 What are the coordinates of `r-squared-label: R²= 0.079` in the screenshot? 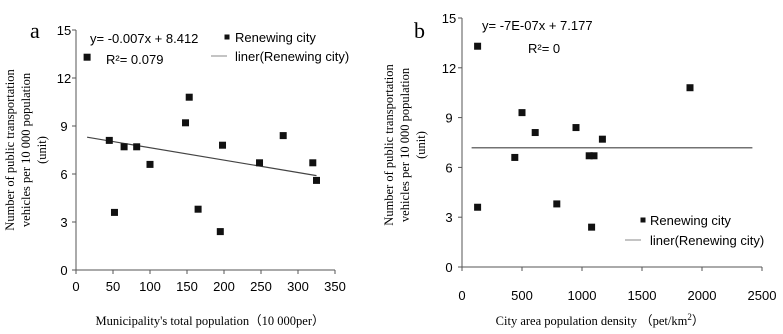 It's located at (134, 59).